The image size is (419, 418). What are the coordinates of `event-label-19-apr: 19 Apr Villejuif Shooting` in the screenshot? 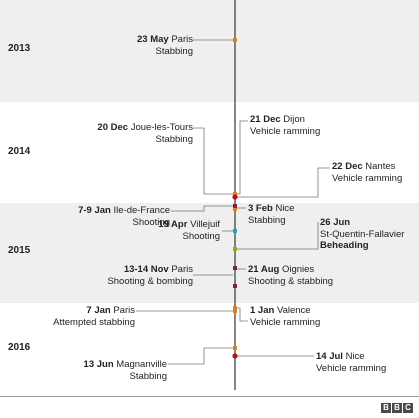 It's located at (189, 230).